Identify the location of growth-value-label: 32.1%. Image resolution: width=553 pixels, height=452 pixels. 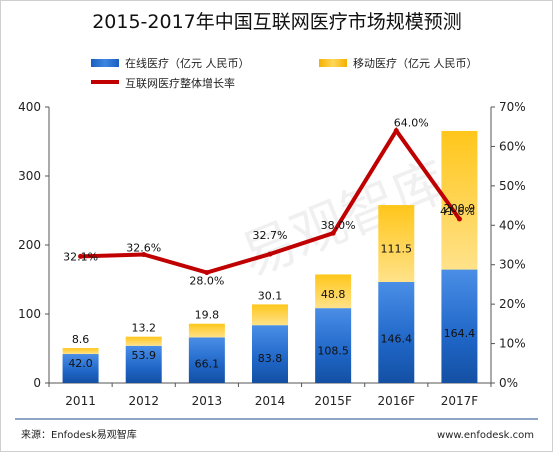
(80, 256).